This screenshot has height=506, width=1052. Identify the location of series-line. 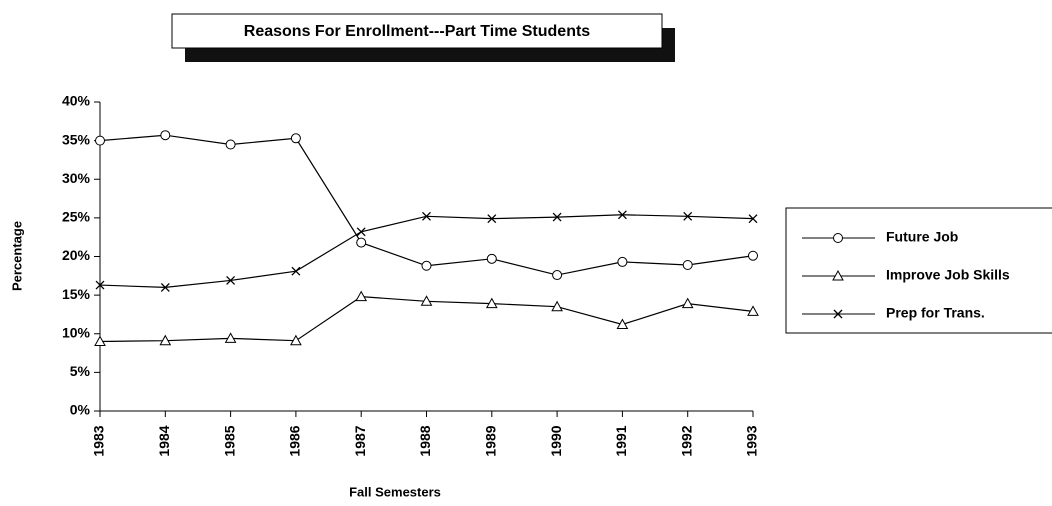
(426, 251).